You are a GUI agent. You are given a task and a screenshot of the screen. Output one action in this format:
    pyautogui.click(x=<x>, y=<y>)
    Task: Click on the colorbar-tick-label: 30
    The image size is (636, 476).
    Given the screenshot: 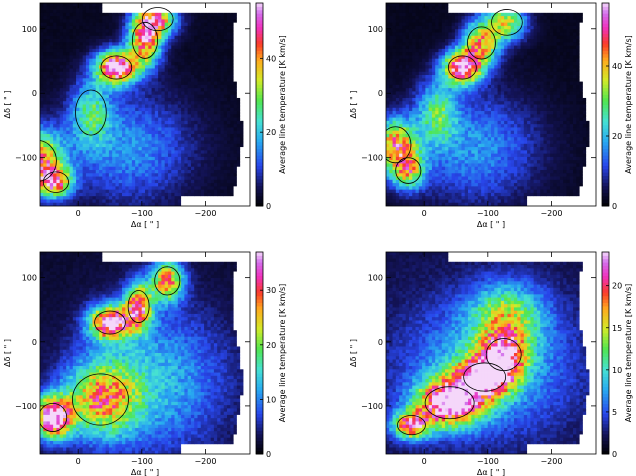 What is the action you would take?
    pyautogui.click(x=271, y=290)
    